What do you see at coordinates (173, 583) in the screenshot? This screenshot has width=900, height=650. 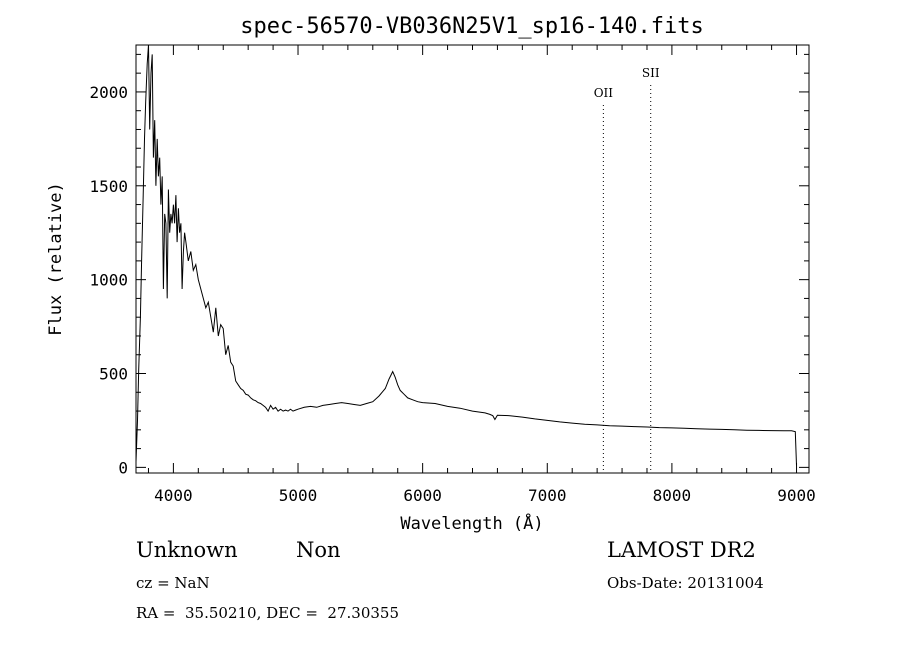 I see `redshift-cz: cz = NaN` at bounding box center [173, 583].